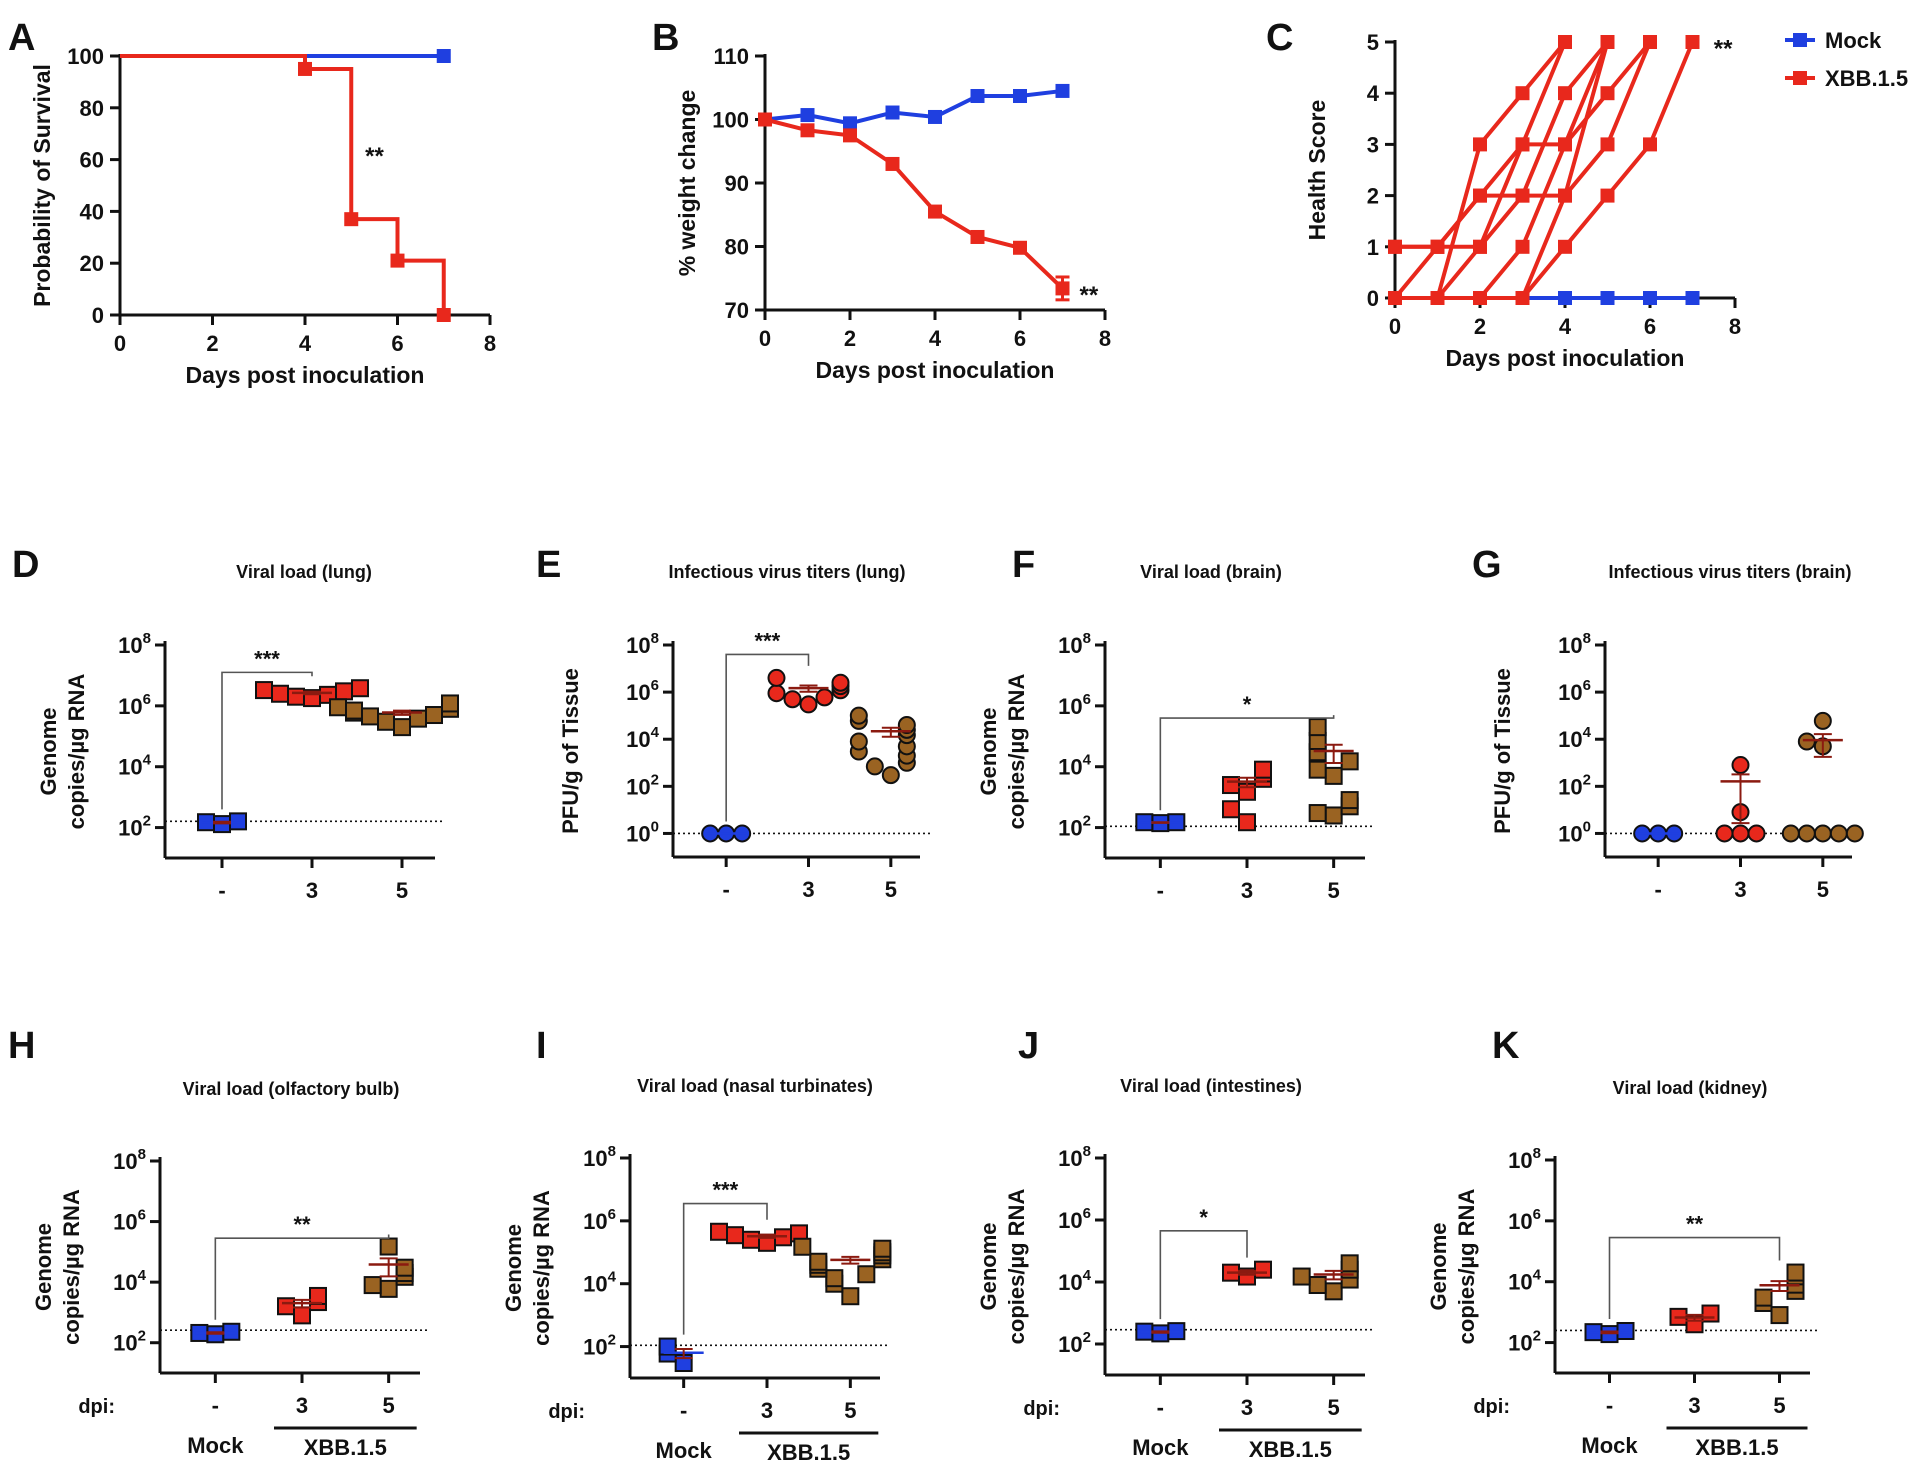  What do you see at coordinates (786, 572) in the screenshot?
I see `chart-title: Infectious virus titers (lung)` at bounding box center [786, 572].